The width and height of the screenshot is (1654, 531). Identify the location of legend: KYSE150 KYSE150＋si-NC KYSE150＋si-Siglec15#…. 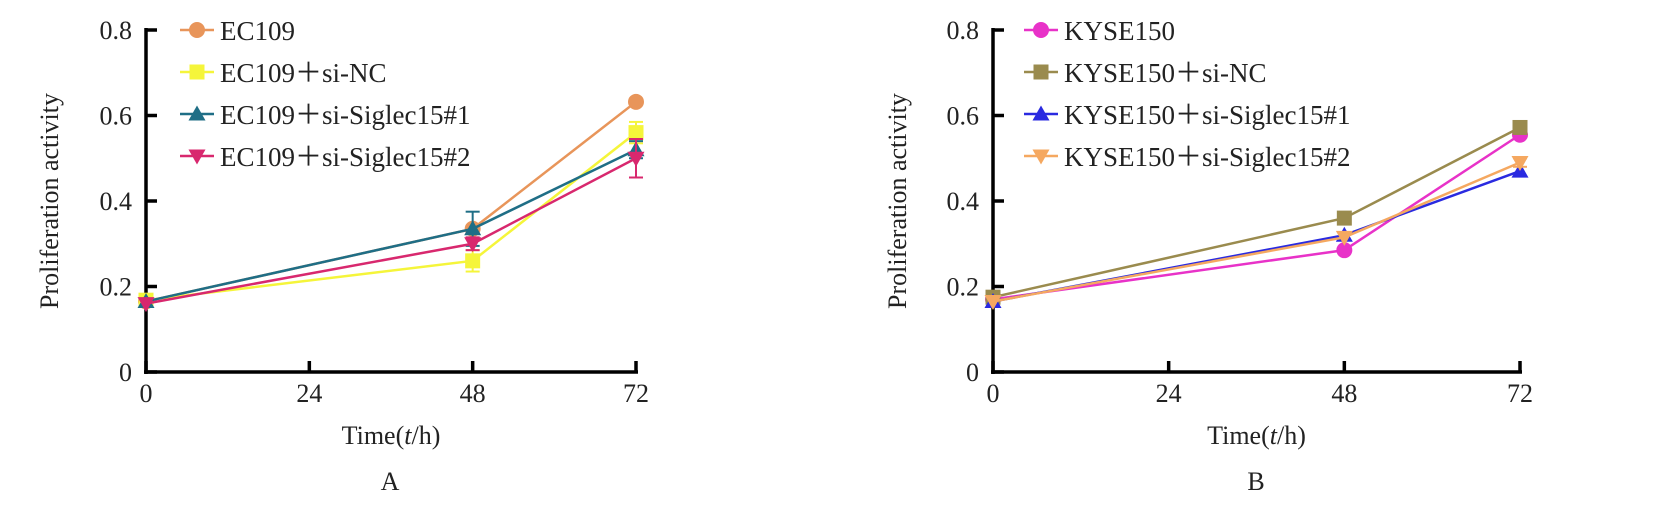
(1187, 94).